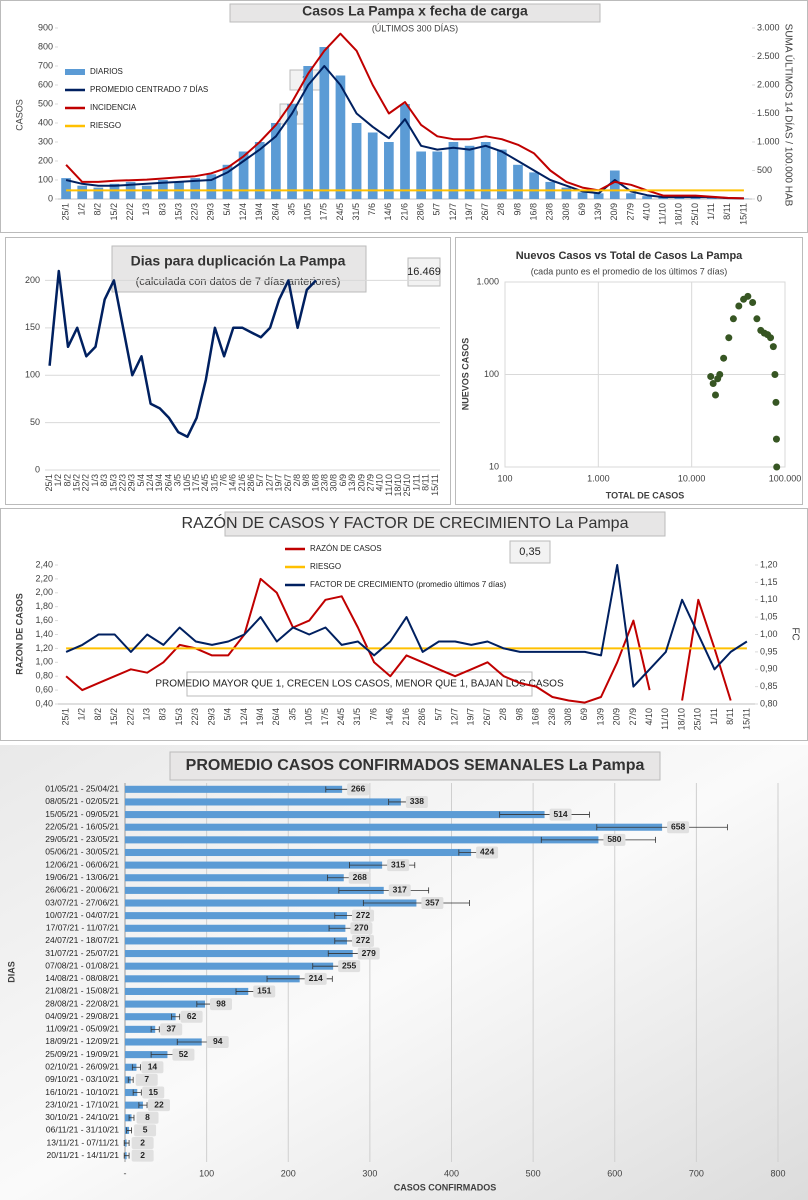 The image size is (808, 1200). Describe the element at coordinates (727, 211) in the screenshot. I see `x-tick-label: 8/11` at that location.